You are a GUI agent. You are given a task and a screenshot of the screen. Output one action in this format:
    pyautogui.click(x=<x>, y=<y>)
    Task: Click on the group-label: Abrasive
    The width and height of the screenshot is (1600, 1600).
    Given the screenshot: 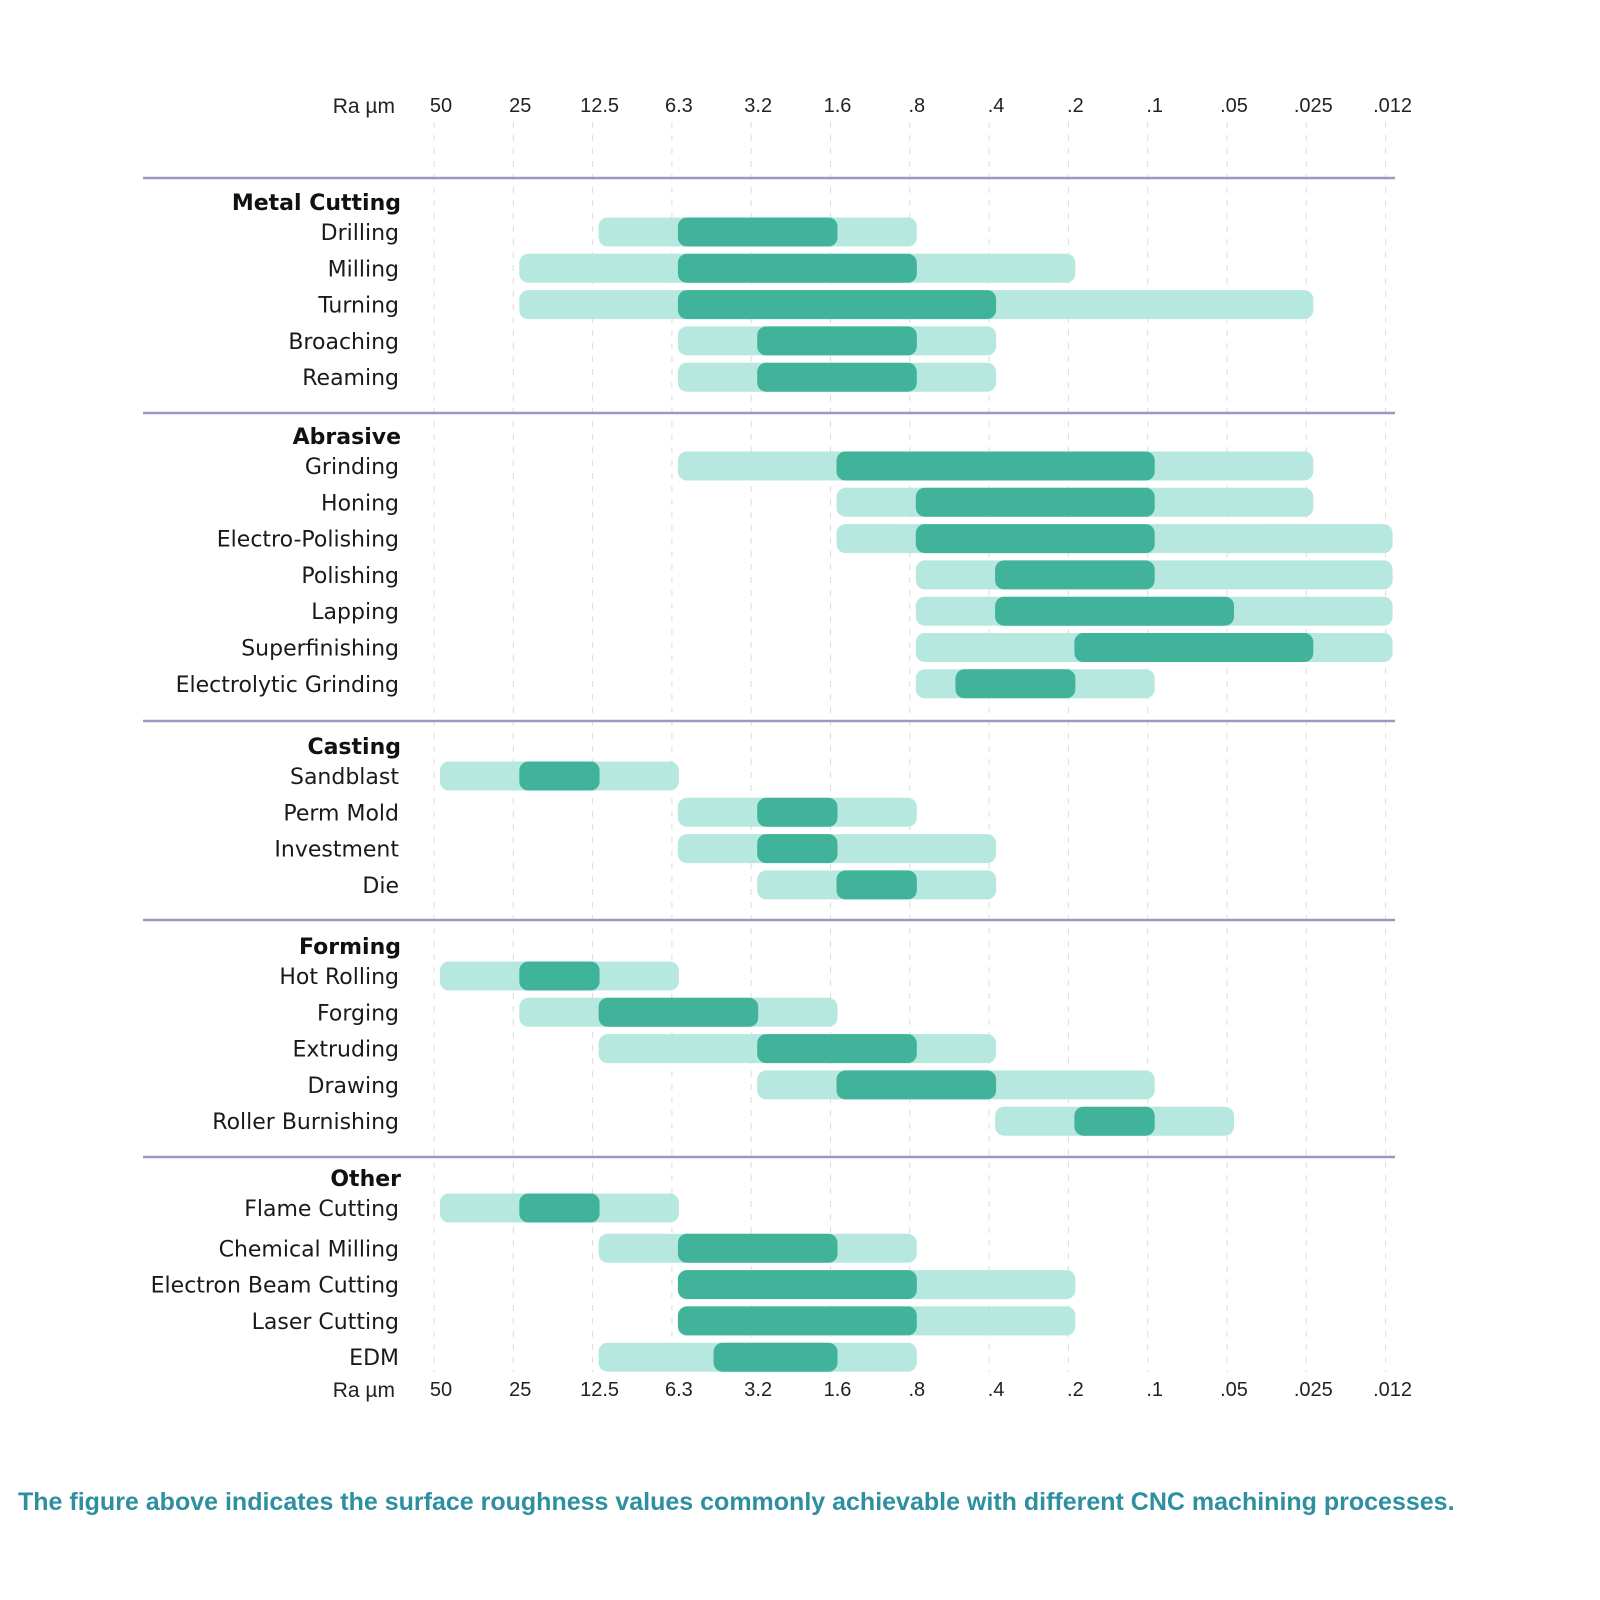 What is the action you would take?
    pyautogui.click(x=347, y=437)
    